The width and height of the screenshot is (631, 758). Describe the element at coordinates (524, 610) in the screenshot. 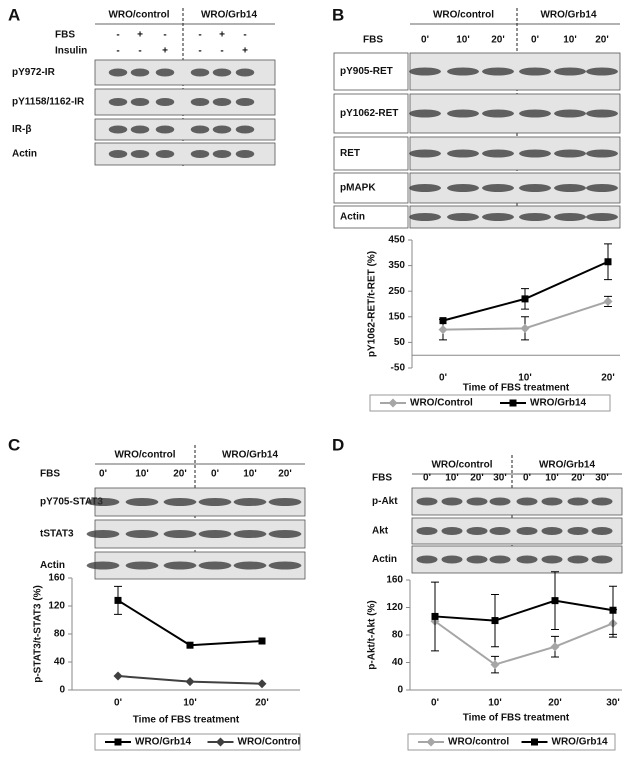

I see `series-line` at that location.